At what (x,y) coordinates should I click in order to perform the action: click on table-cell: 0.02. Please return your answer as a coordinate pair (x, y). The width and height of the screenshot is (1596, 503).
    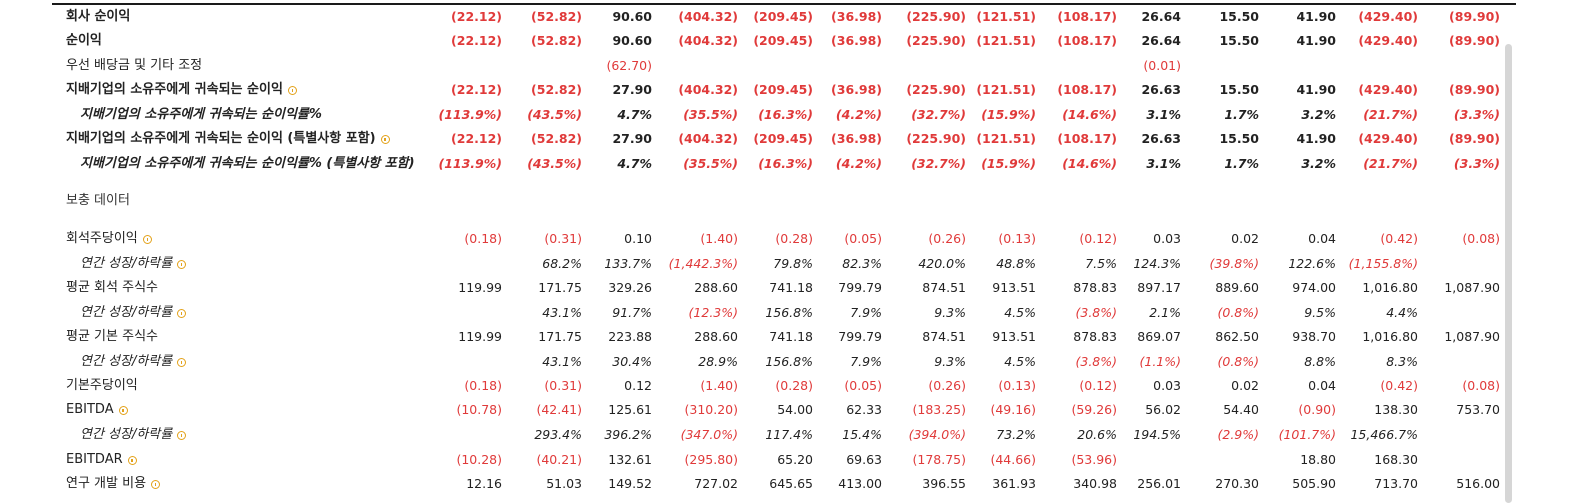
    Looking at the image, I should click on (1245, 385).